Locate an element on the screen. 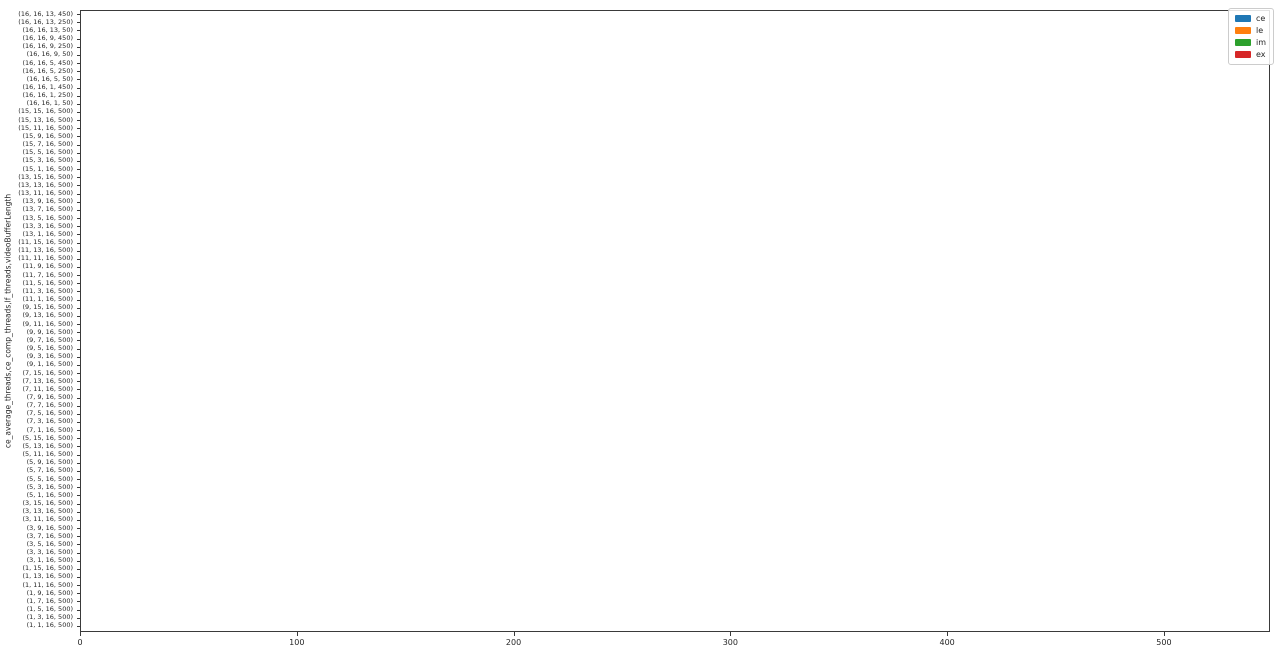  y-tick-label: (5, 15, 16, 500) is located at coordinates (47, 437).